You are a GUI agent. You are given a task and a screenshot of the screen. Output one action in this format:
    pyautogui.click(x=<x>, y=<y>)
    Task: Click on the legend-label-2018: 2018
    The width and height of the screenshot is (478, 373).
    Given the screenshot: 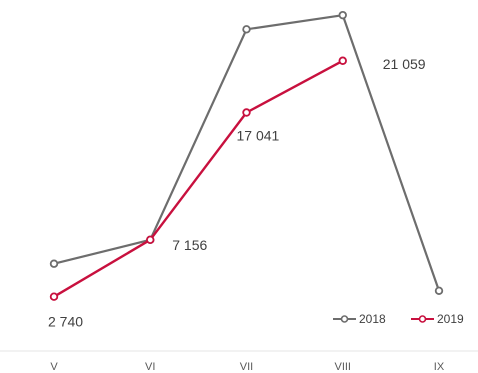 What is the action you would take?
    pyautogui.click(x=372, y=319)
    